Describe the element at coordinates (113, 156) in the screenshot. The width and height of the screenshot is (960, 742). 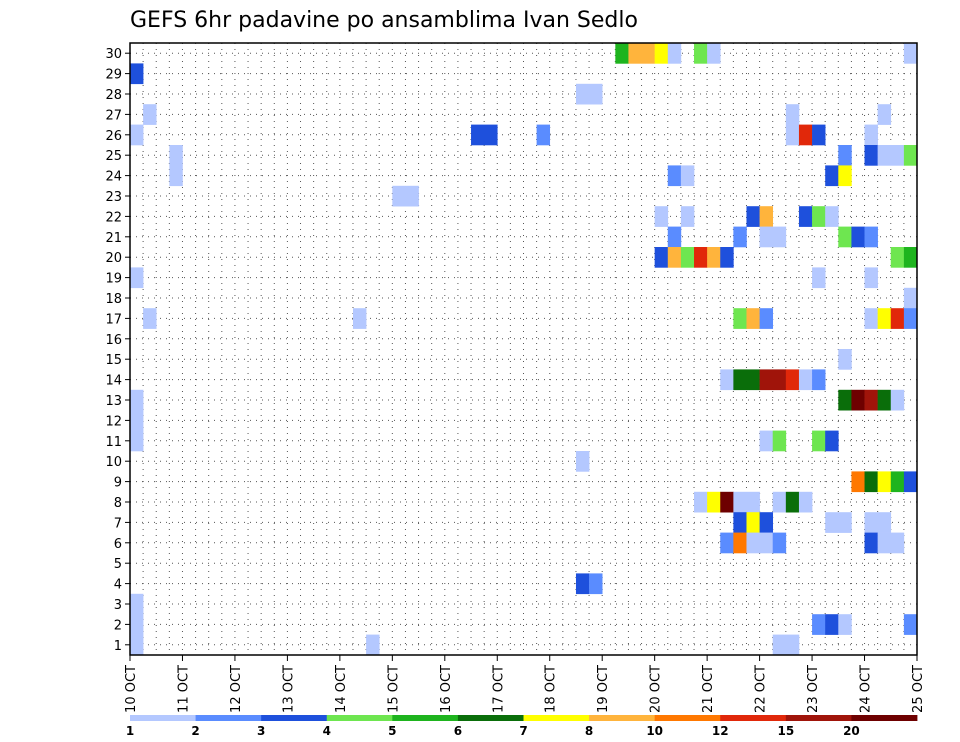
I see `y-tick-label: 25` at that location.